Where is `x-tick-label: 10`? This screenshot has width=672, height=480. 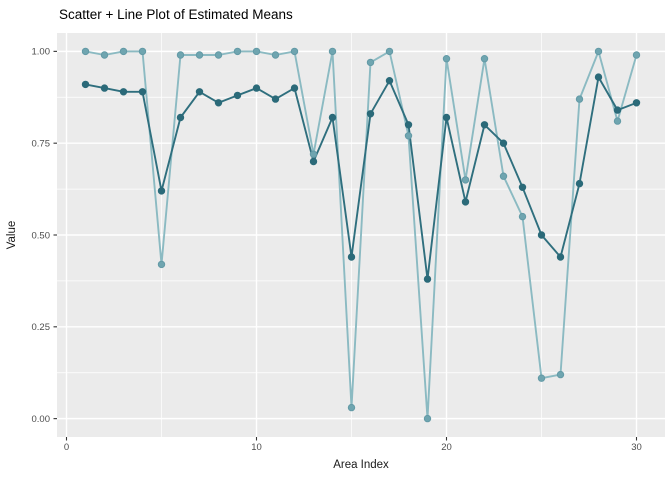
x-tick-label: 10 is located at coordinates (256, 447).